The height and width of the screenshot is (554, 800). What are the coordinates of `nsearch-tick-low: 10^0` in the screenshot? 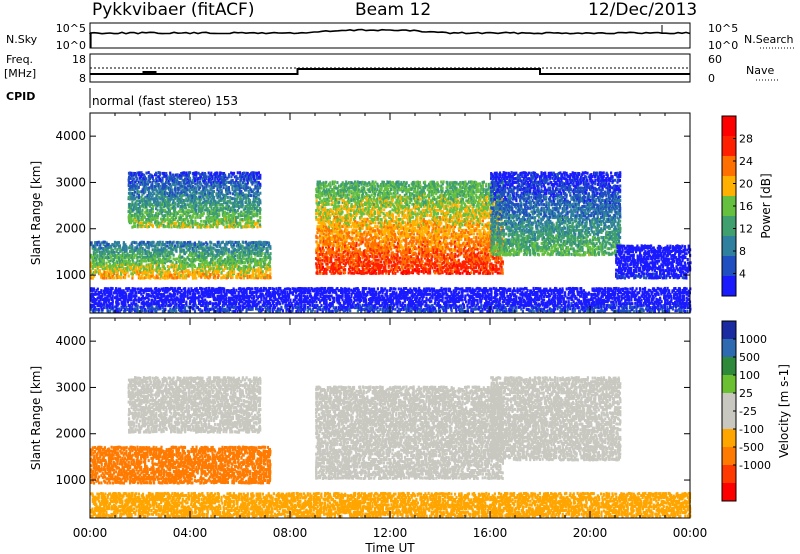 It's located at (723, 45).